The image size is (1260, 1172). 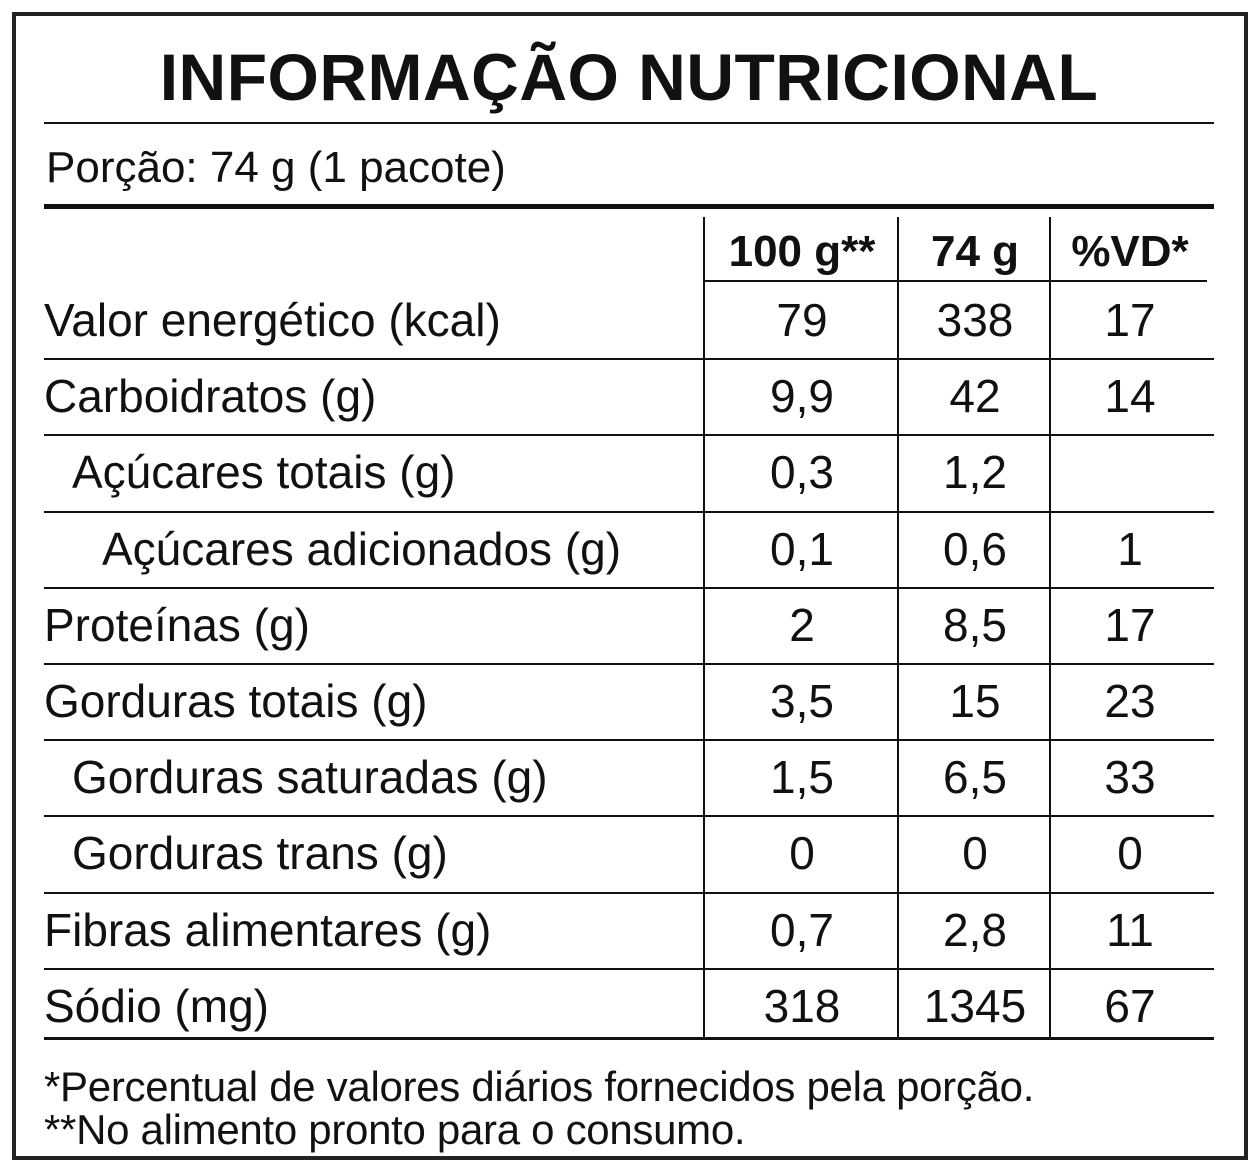 I want to click on value-per-portion: 2,8, so click(x=975, y=929).